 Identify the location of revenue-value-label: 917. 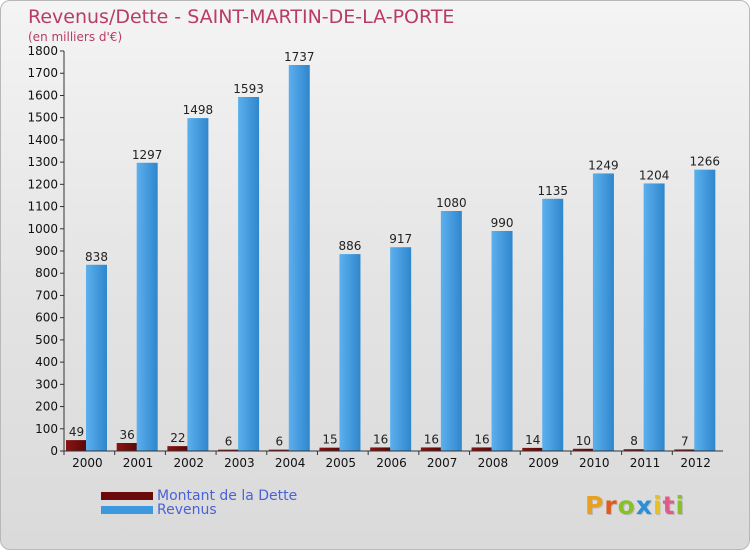
(400, 239).